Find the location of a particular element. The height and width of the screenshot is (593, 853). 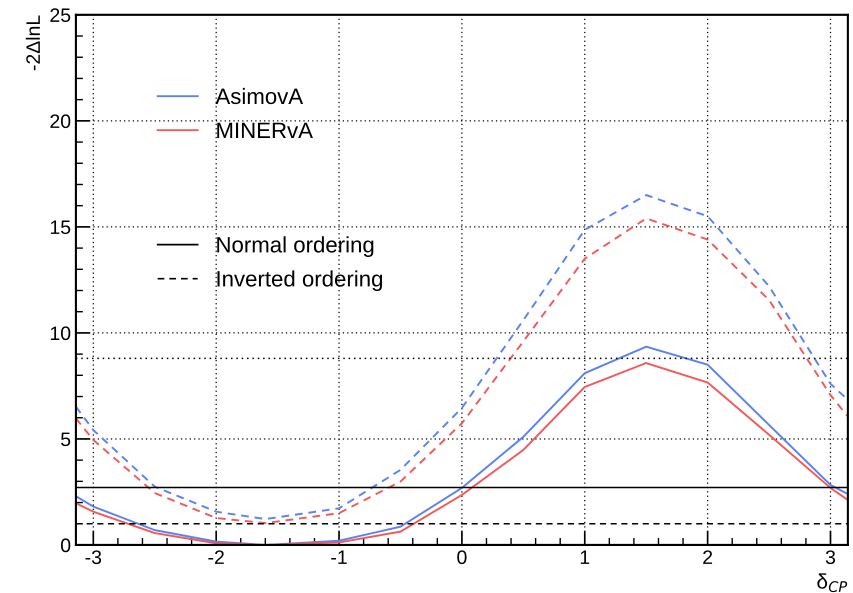

x-tick-label: 2 is located at coordinates (707, 557).